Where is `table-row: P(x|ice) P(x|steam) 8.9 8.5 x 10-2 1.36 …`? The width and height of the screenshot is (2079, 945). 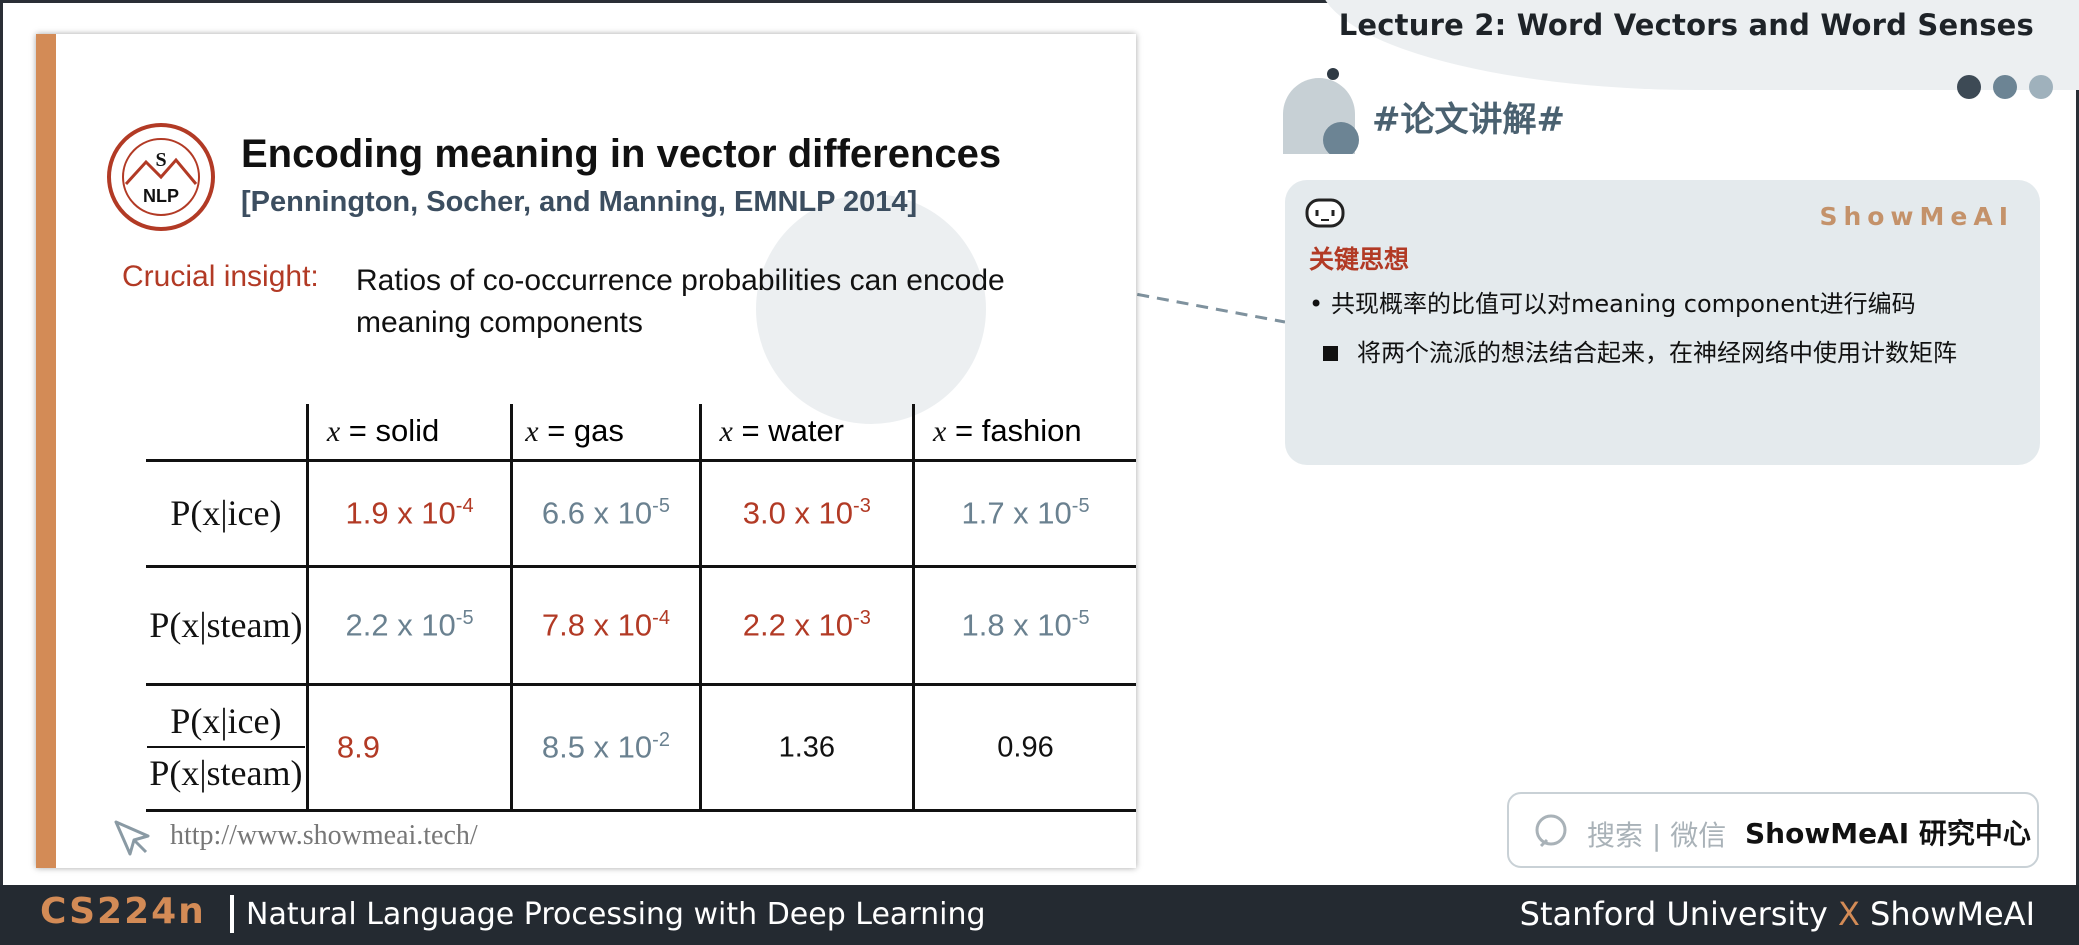
table-row: P(x|ice) P(x|steam) 8.9 8.5 x 10-2 1.36 … is located at coordinates (641, 747).